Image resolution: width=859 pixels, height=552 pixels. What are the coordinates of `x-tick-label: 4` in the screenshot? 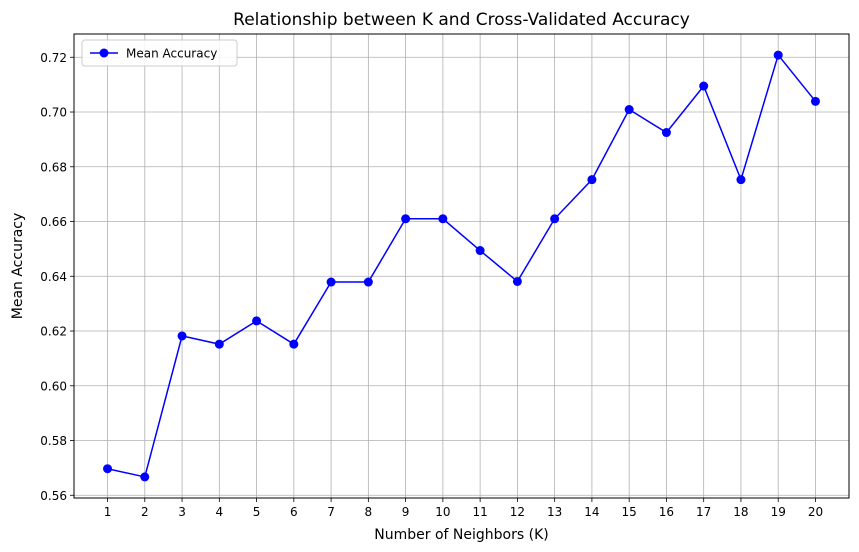 It's located at (219, 512).